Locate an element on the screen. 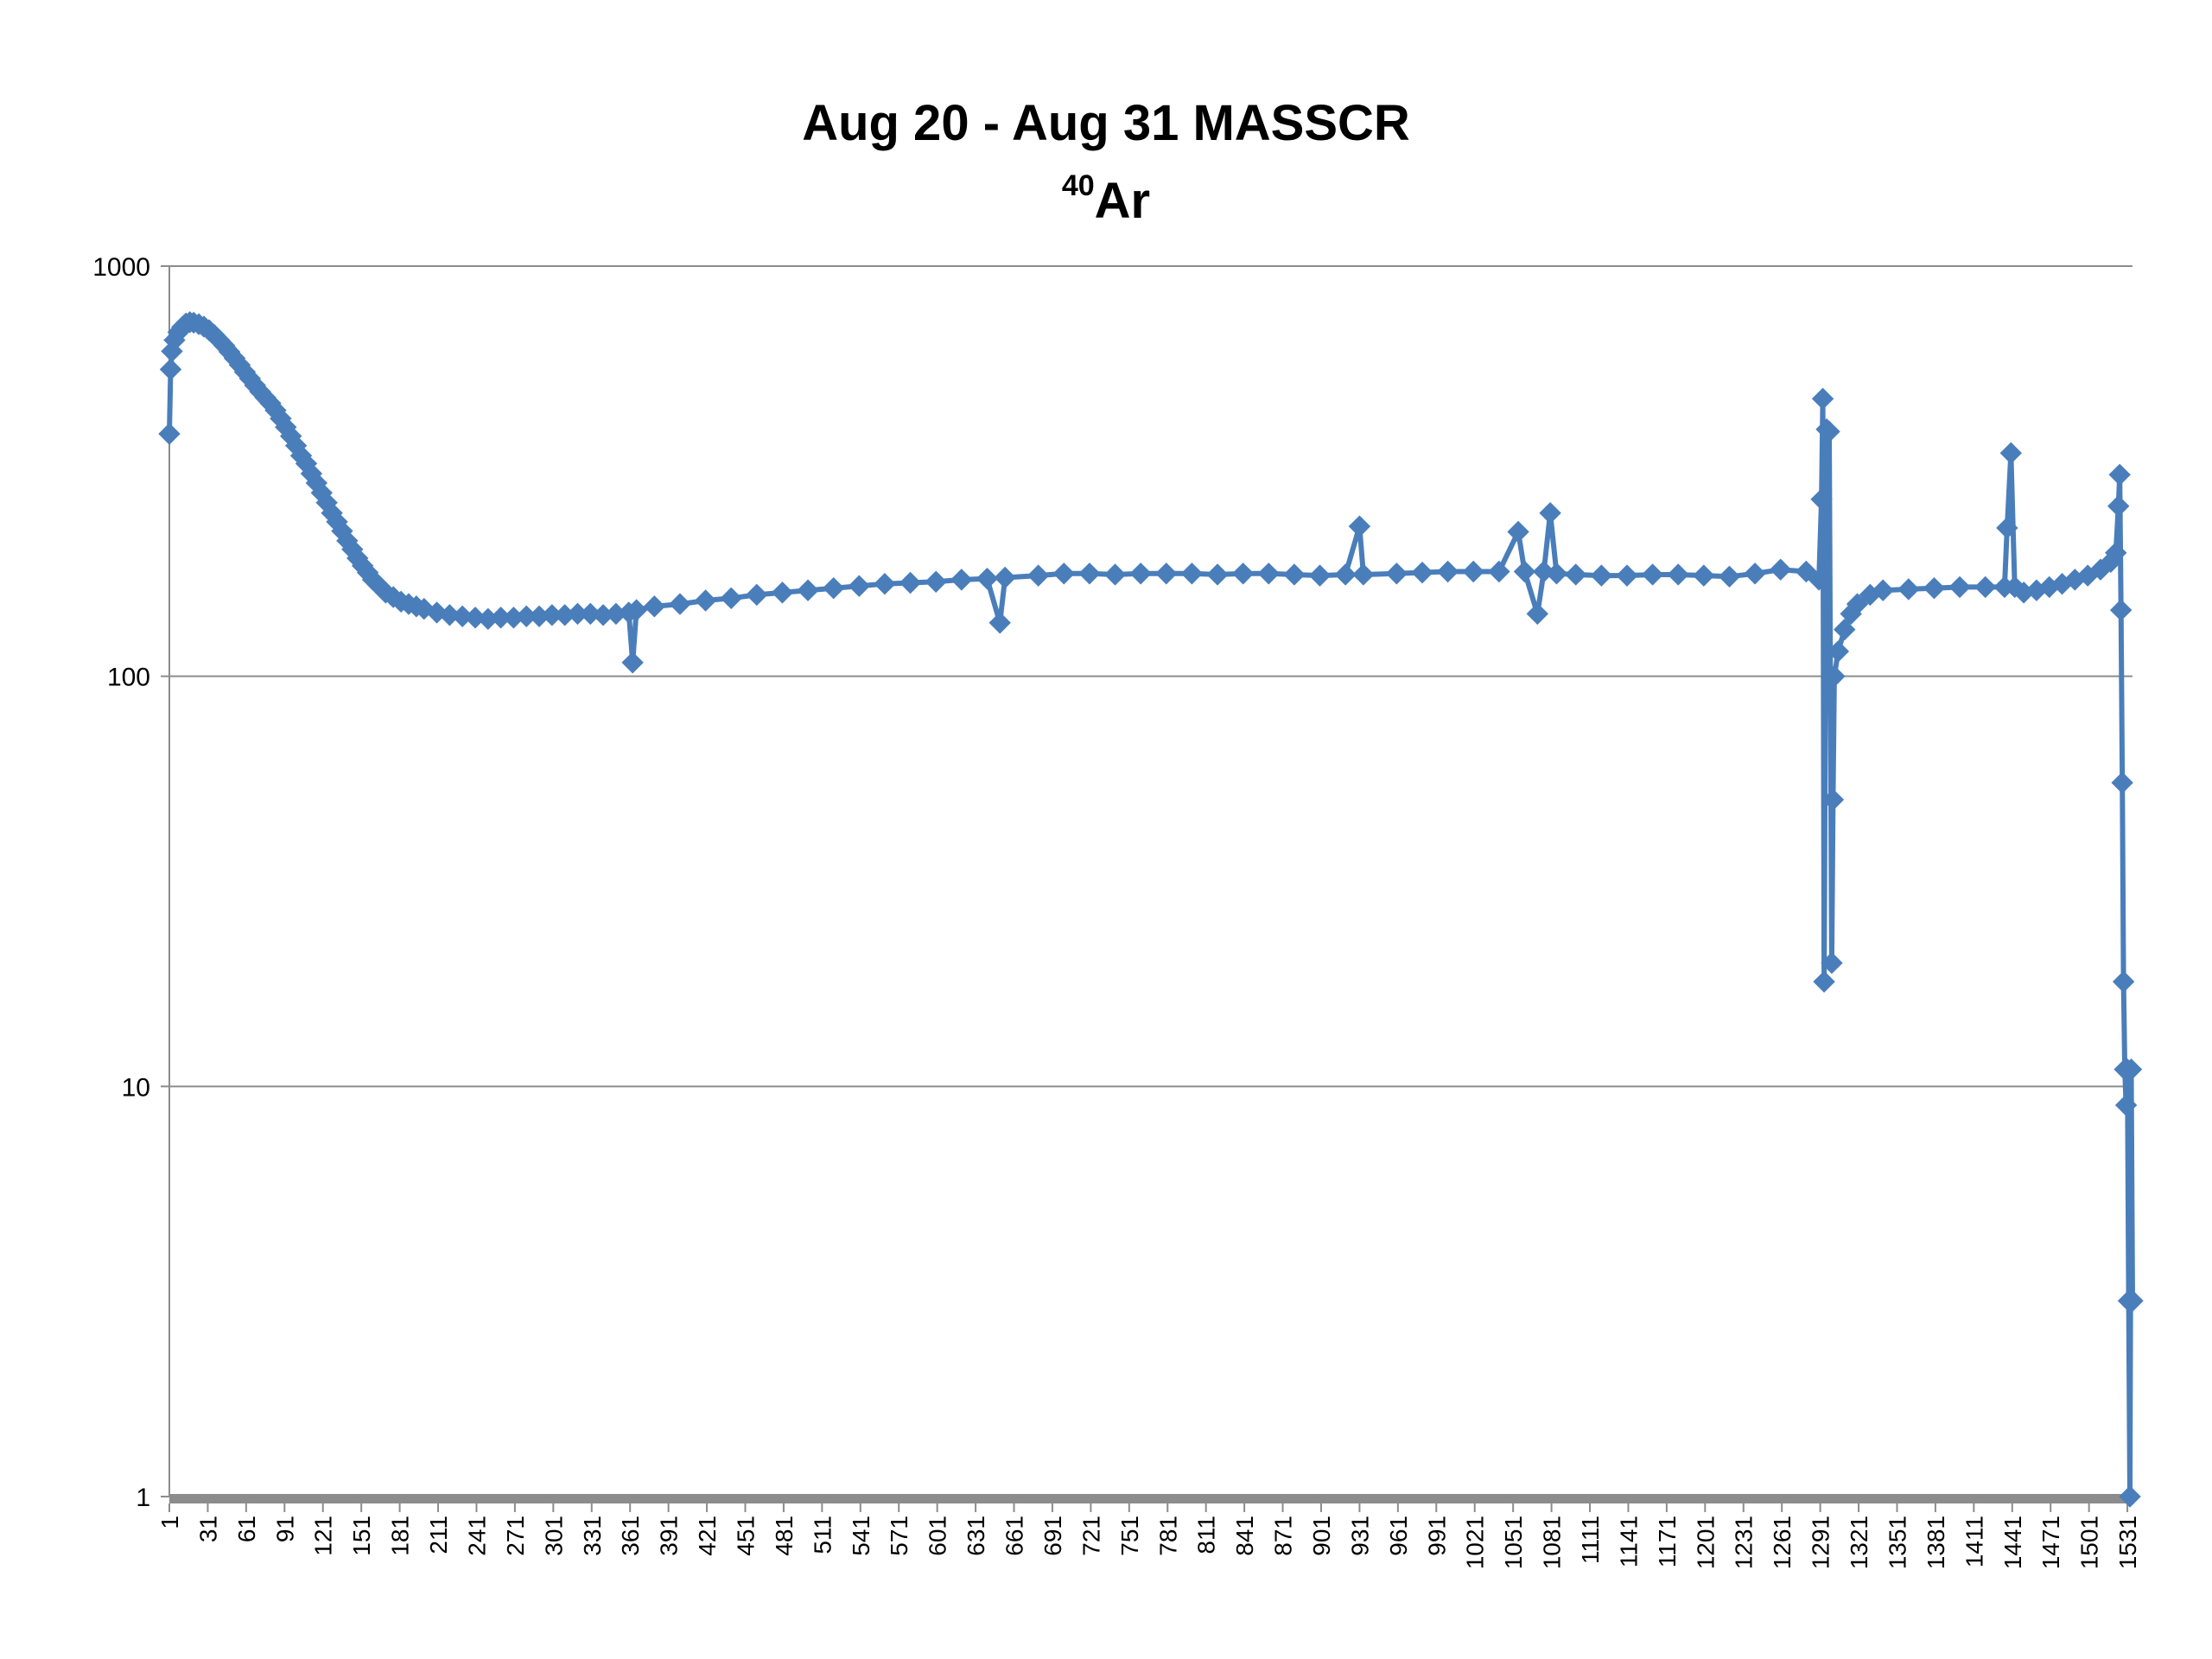 This screenshot has width=2212, height=1659. x-tick-label: 451 is located at coordinates (745, 1536).